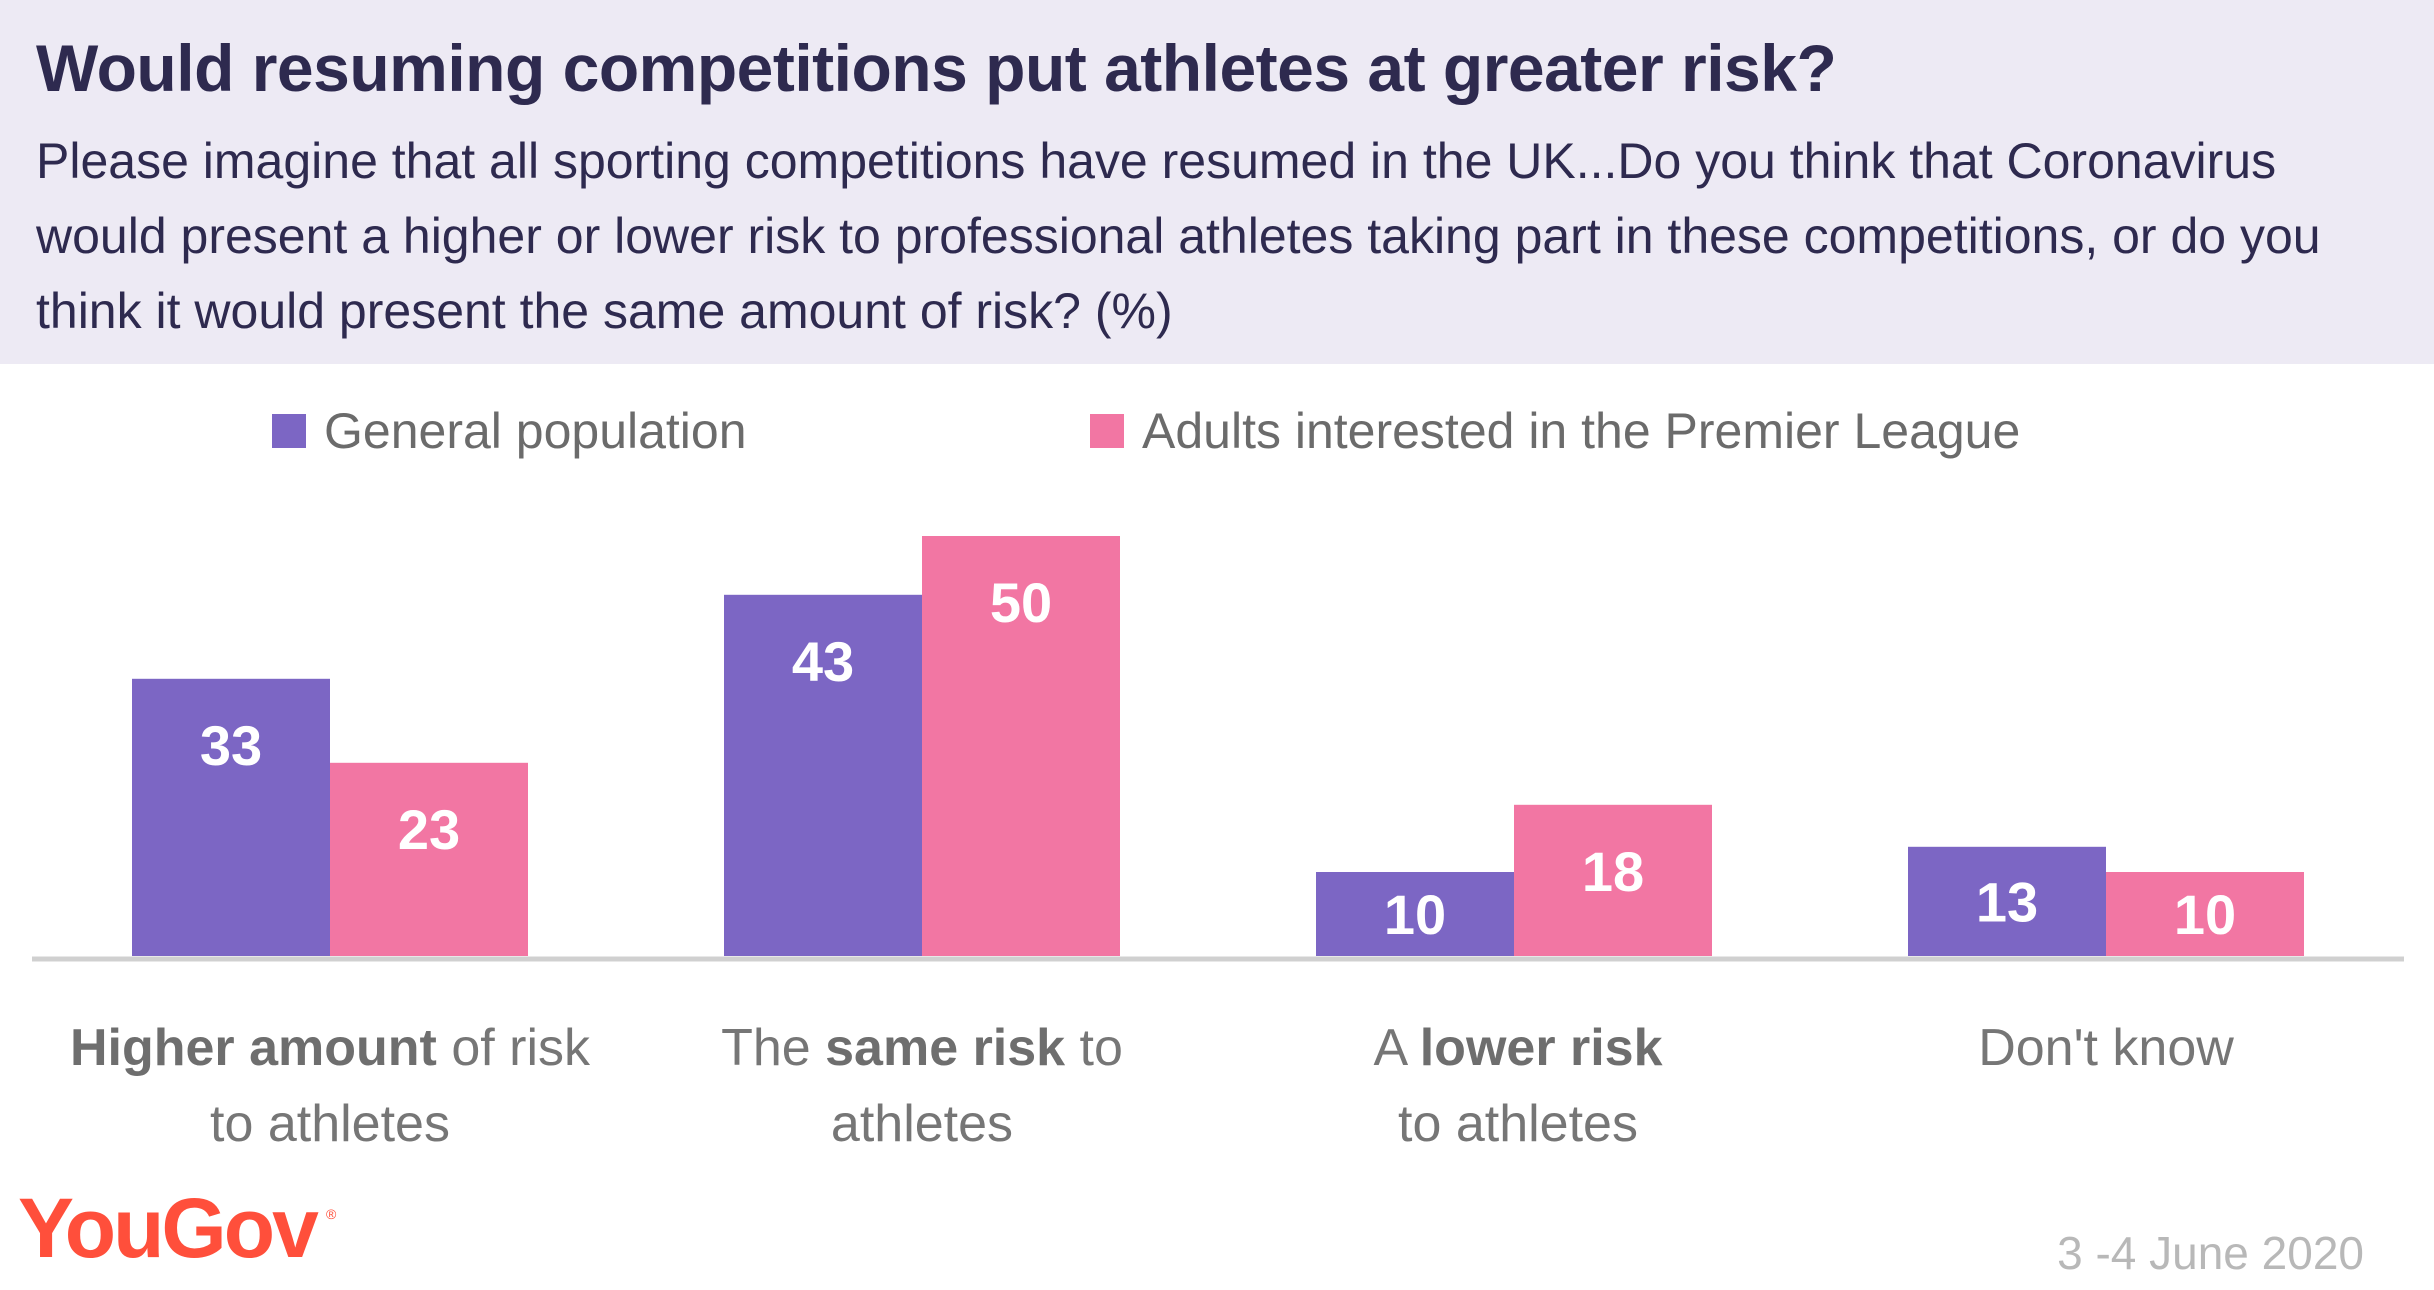 This screenshot has width=2434, height=1290. Describe the element at coordinates (1613, 871) in the screenshot. I see `data-label: 18` at that location.